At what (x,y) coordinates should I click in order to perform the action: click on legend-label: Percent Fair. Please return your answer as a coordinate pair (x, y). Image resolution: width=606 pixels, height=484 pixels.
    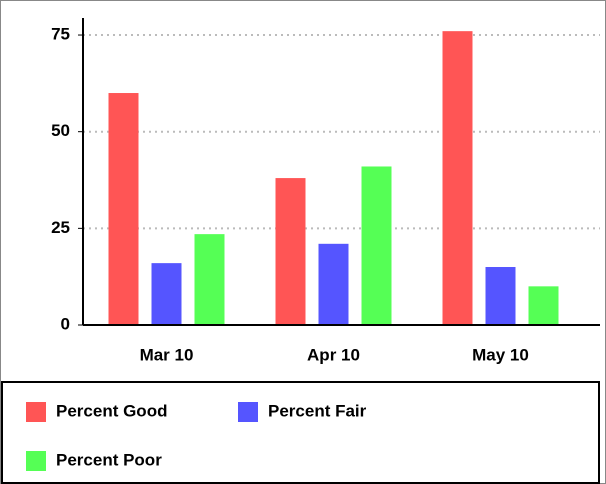
    Looking at the image, I should click on (317, 410).